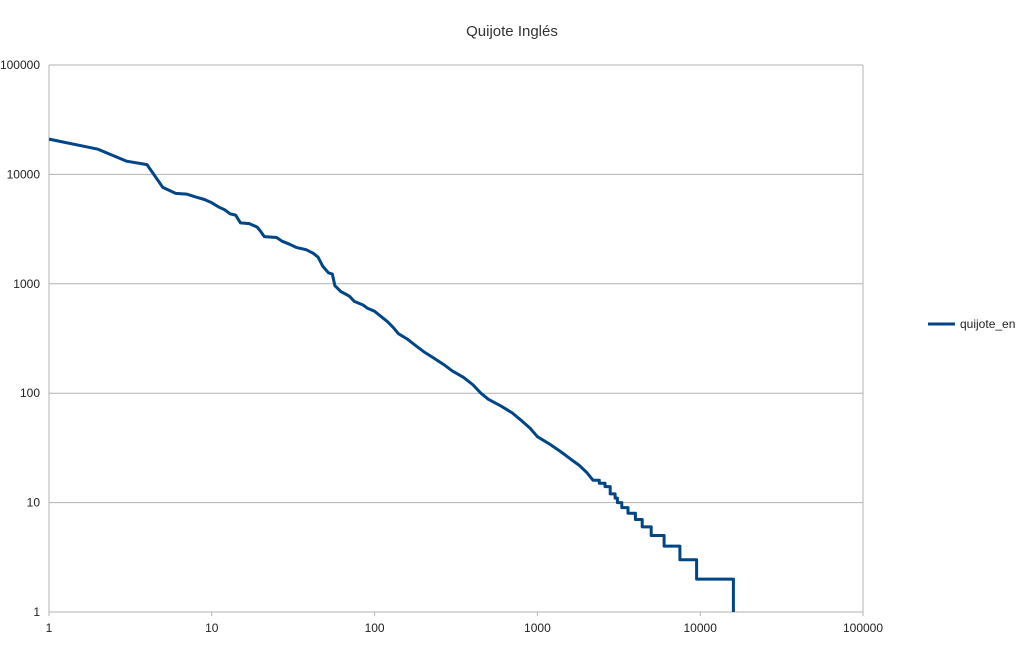 This screenshot has height=647, width=1024. What do you see at coordinates (24, 174) in the screenshot?
I see `y-tick-label: 10000` at bounding box center [24, 174].